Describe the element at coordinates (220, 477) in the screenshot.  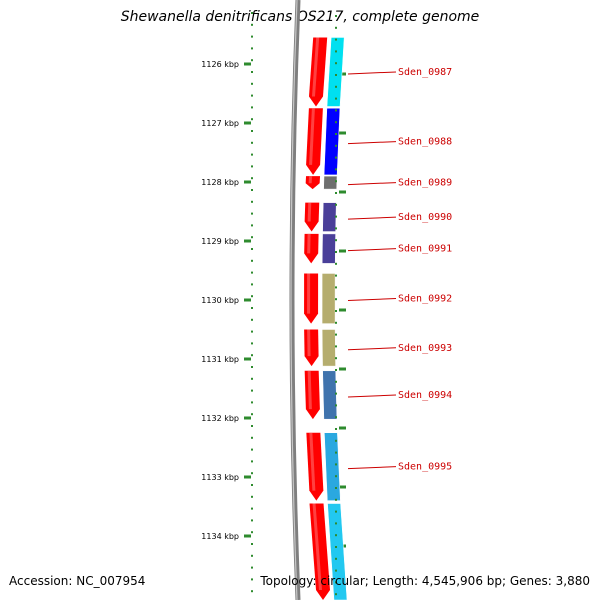
I see `tick-label: 1133 kbp` at that location.